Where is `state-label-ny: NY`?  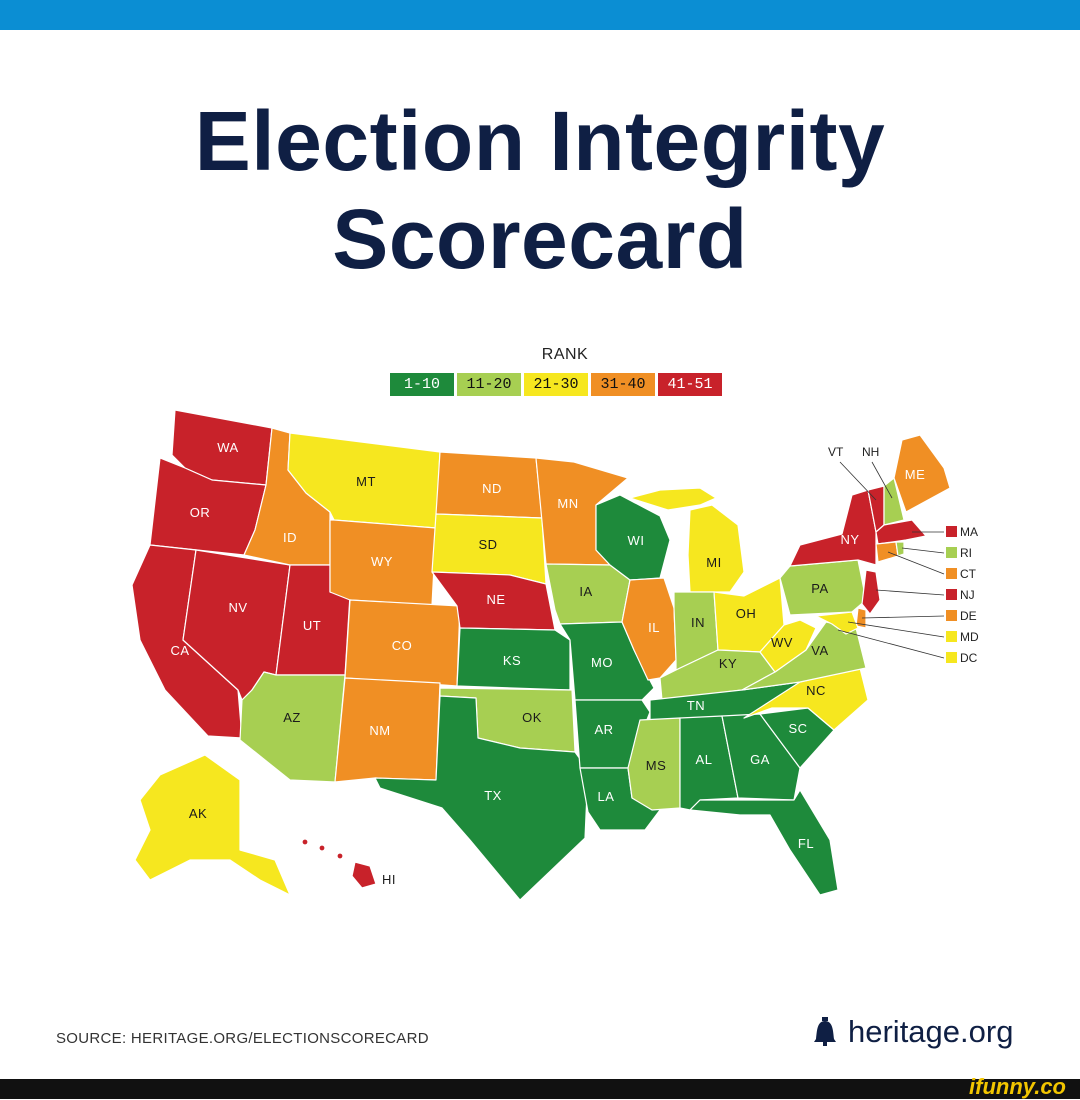 state-label-ny: NY is located at coordinates (849, 539).